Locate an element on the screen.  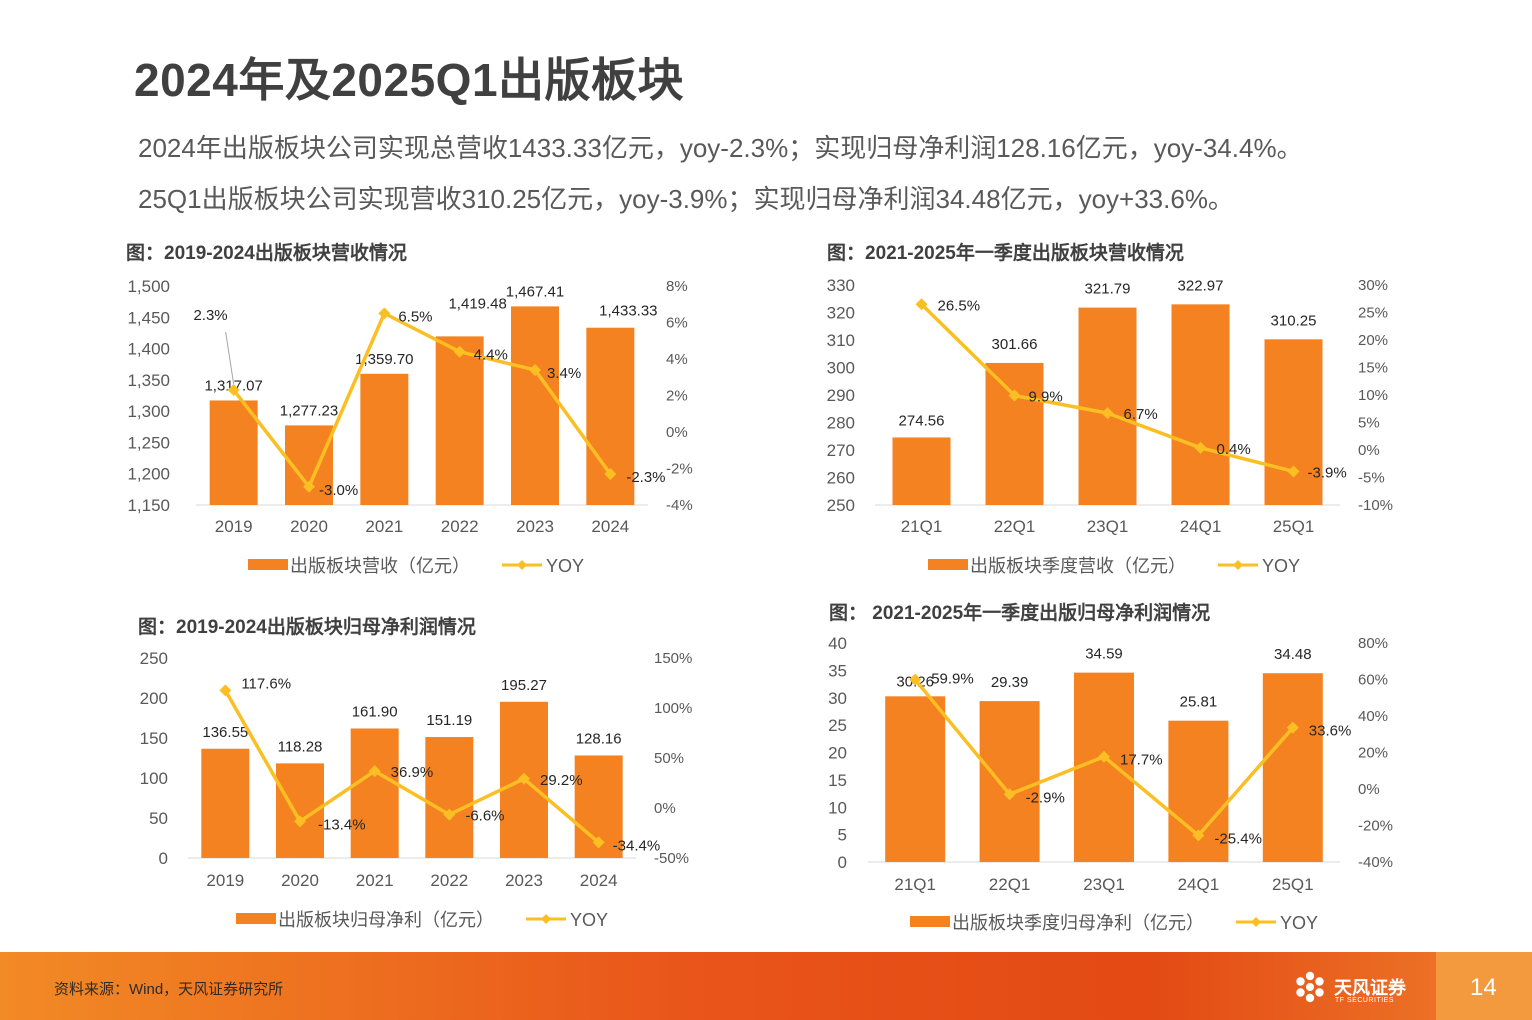
chart-3-yoy-value-label: 36.9% is located at coordinates (412, 772).